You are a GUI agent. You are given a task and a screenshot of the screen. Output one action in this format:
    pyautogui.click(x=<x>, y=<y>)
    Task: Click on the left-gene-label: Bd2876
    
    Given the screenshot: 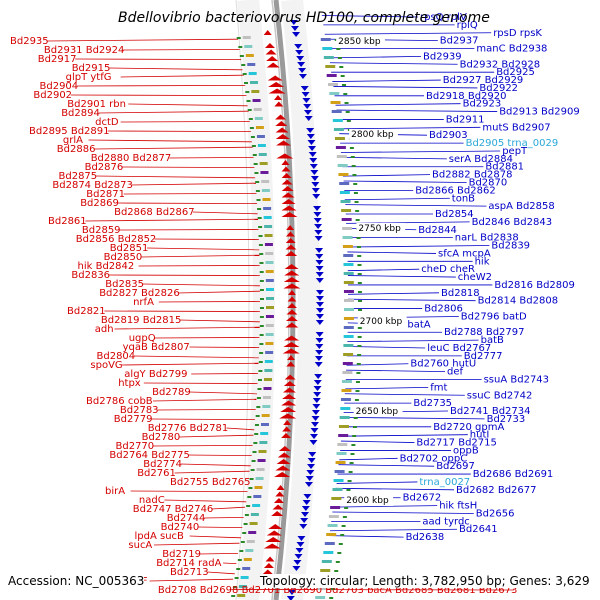 What is the action you would take?
    pyautogui.click(x=104, y=167)
    